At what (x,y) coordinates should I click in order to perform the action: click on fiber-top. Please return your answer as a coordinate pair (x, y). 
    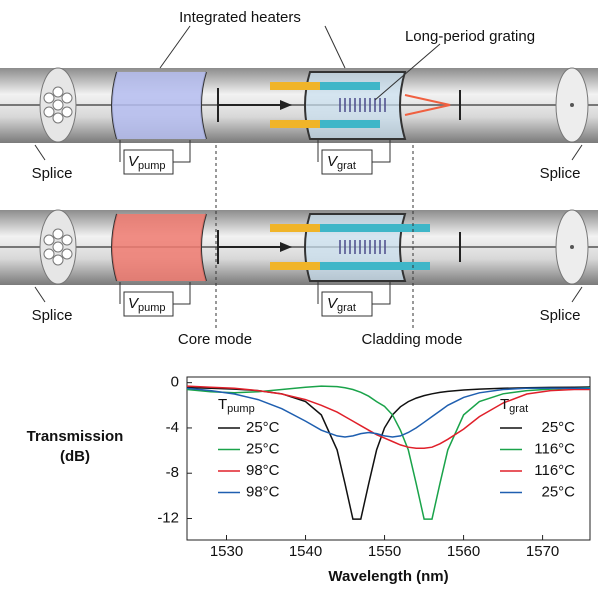
    Looking at the image, I should click on (299, 105).